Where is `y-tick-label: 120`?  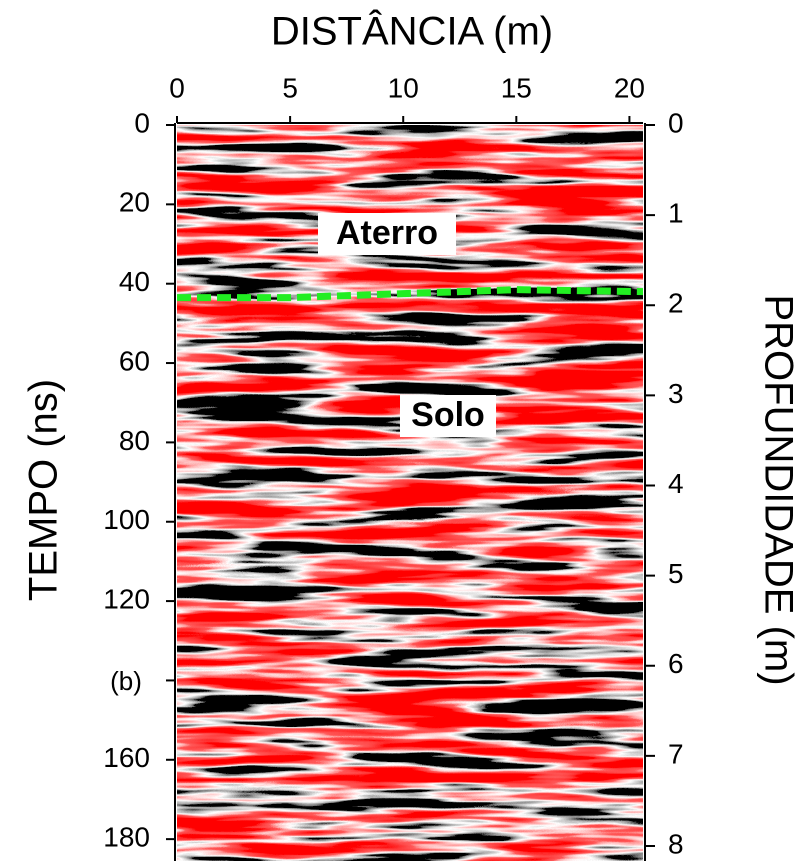
y-tick-label: 120 is located at coordinates (126, 598).